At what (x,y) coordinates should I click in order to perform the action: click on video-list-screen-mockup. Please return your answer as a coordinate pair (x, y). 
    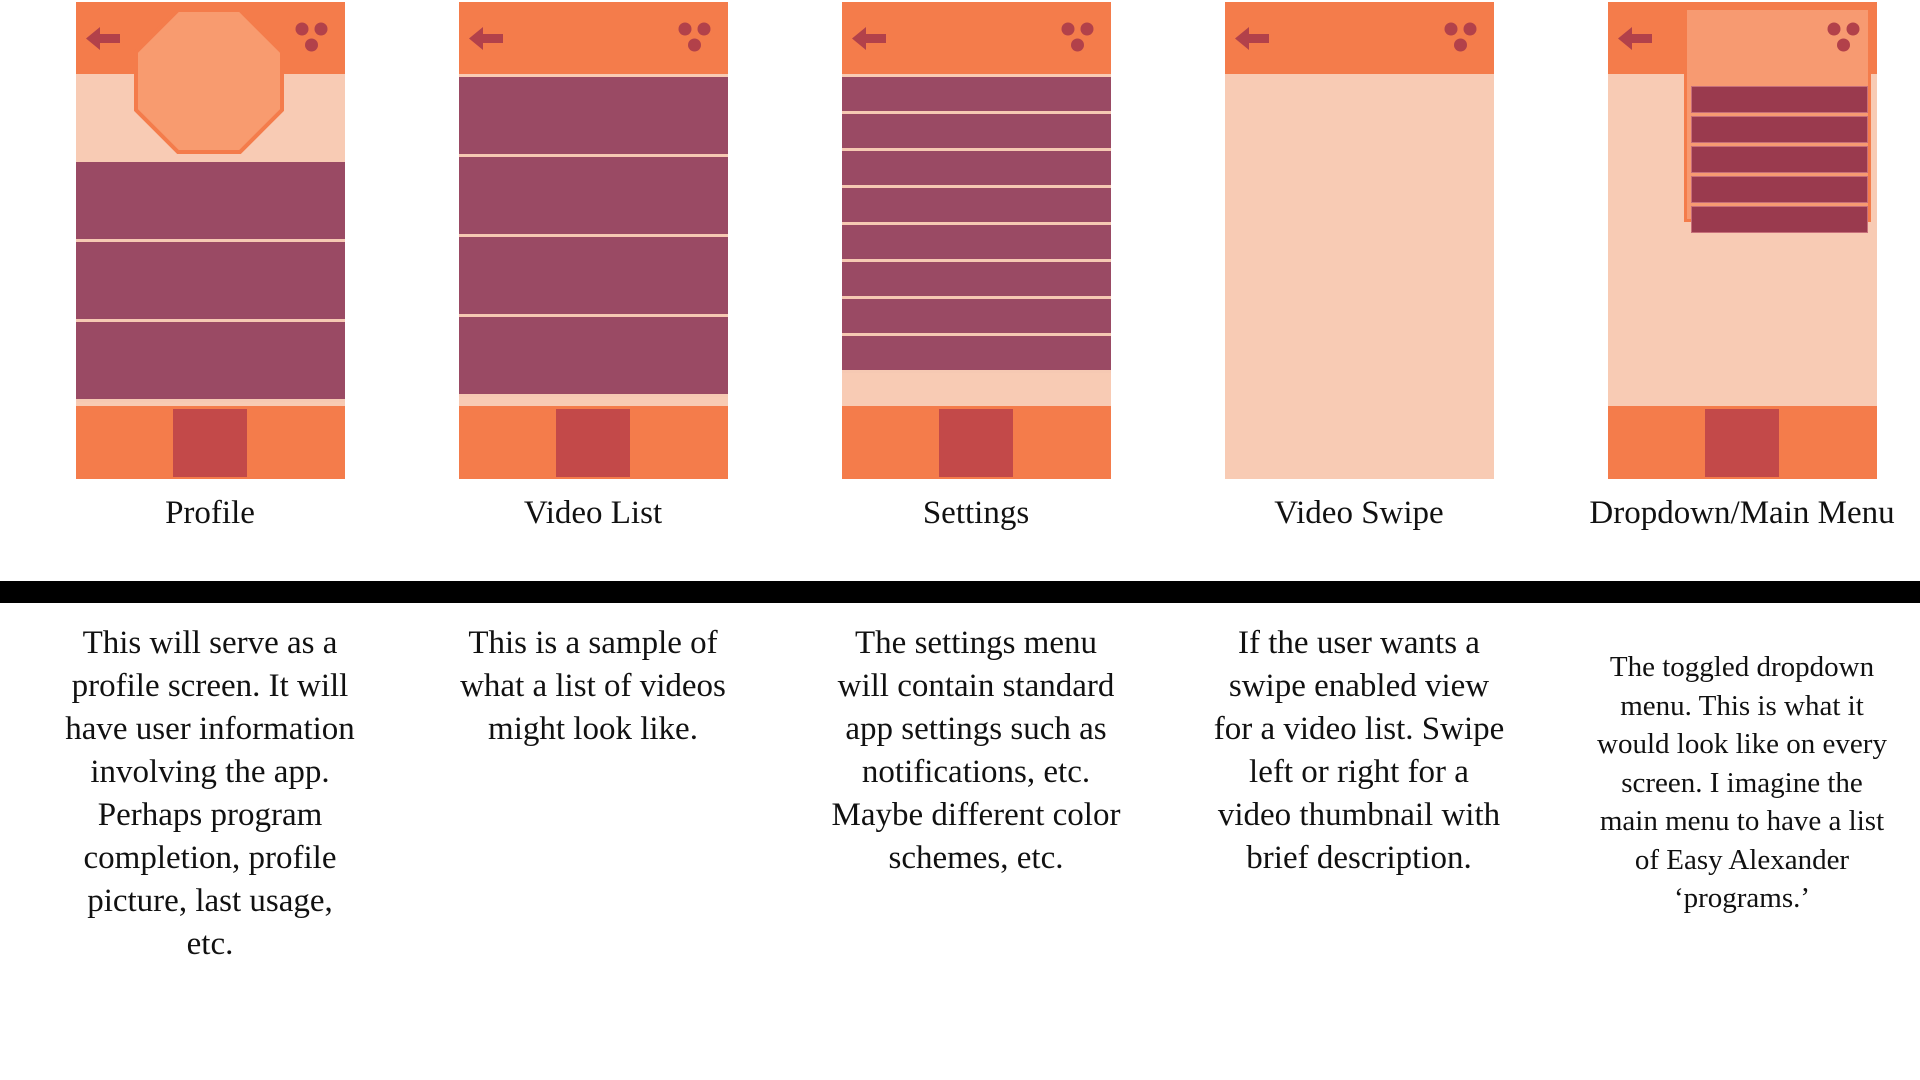
    Looking at the image, I should click on (593, 240).